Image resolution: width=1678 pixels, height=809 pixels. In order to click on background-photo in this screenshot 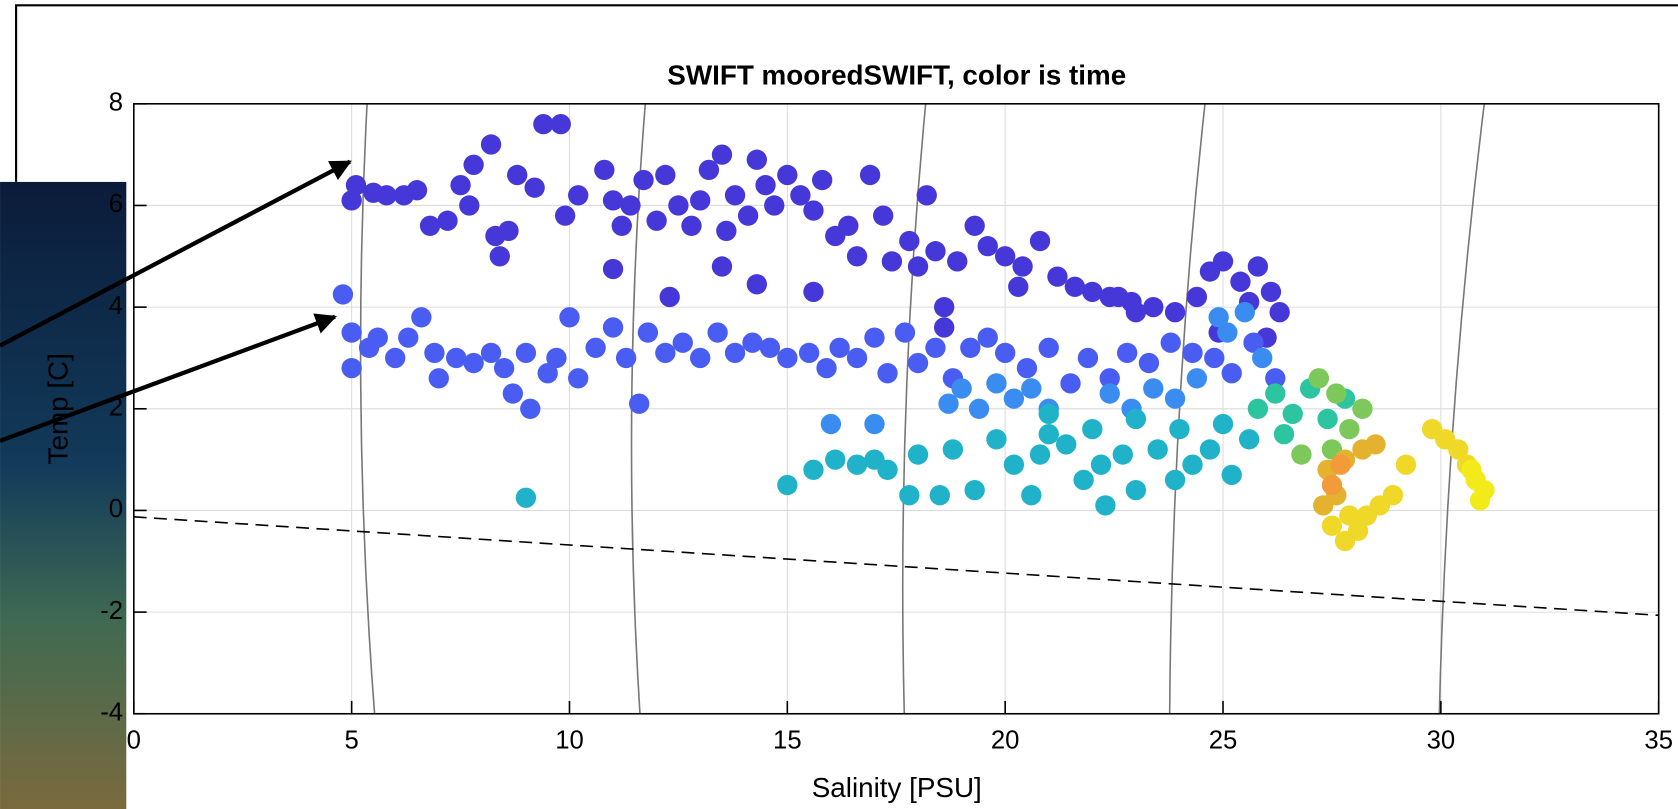, I will do `click(63, 495)`.